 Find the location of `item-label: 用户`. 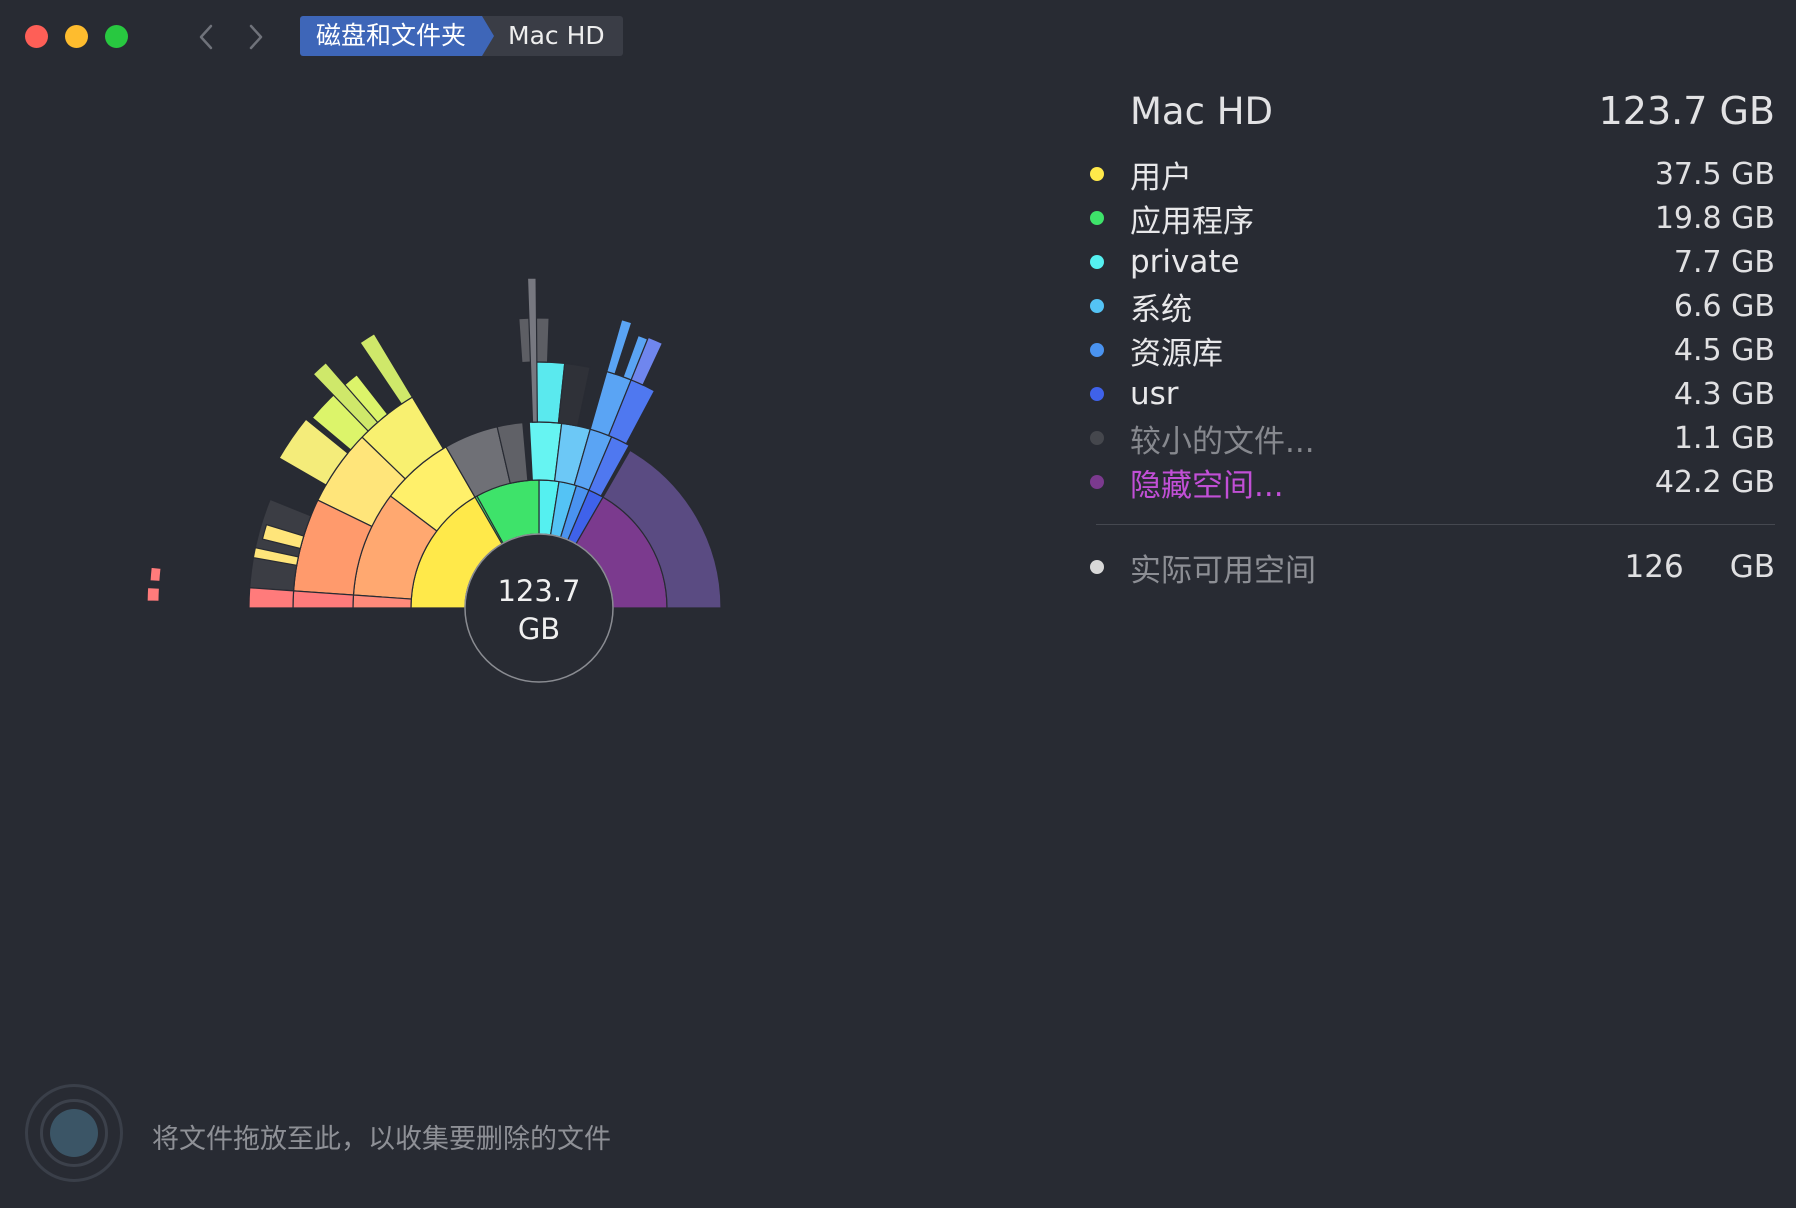

item-label: 用户 is located at coordinates (1161, 177).